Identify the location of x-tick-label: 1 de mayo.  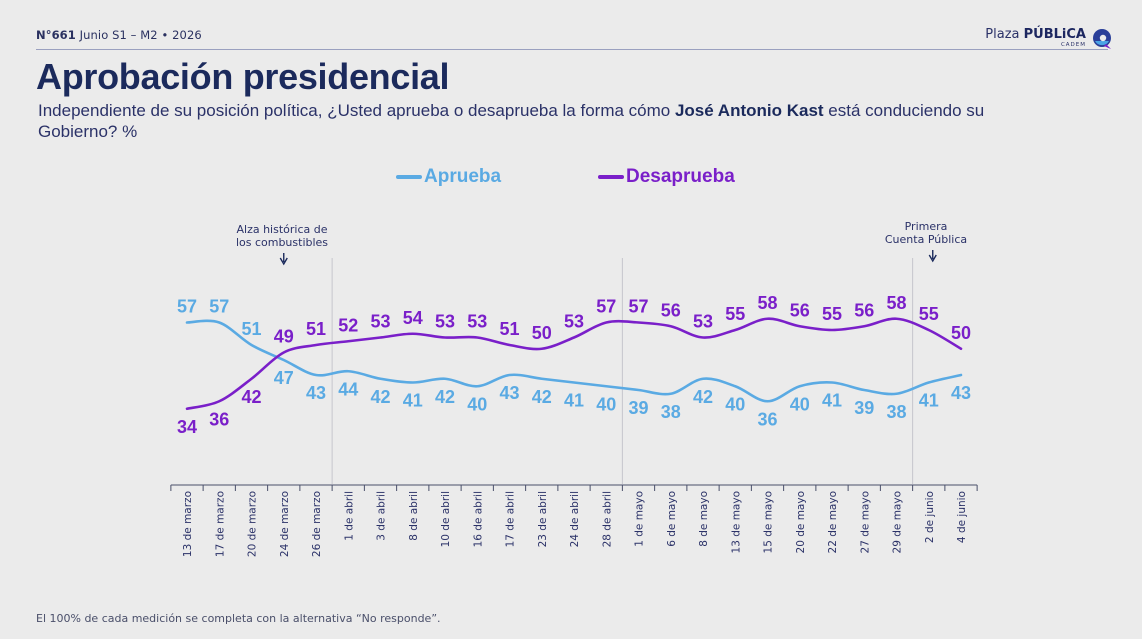
(640, 519).